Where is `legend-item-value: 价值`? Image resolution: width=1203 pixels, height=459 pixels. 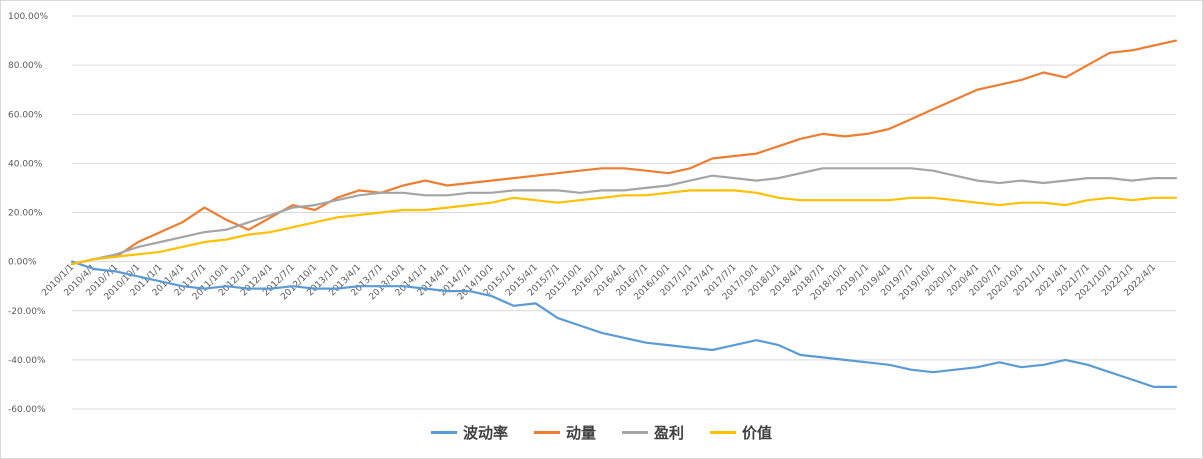
legend-item-value: 价值 is located at coordinates (741, 432).